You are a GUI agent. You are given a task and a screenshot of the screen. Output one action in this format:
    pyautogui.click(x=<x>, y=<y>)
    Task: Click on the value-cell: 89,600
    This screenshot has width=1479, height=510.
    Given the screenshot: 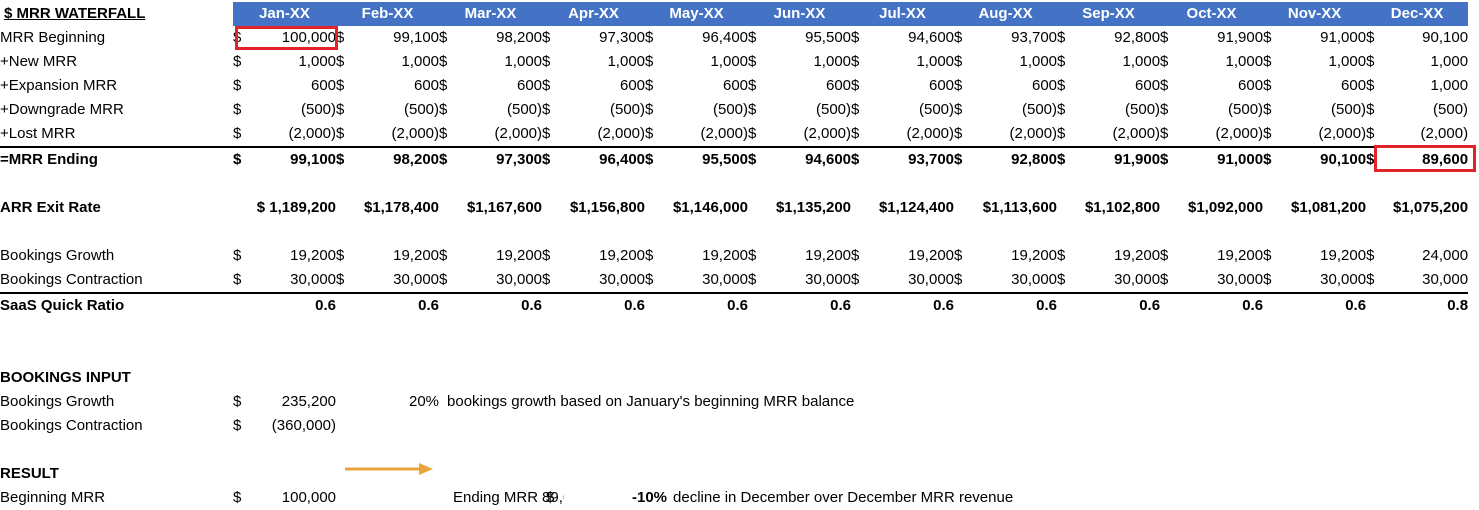 What is the action you would take?
    pyautogui.click(x=1428, y=159)
    